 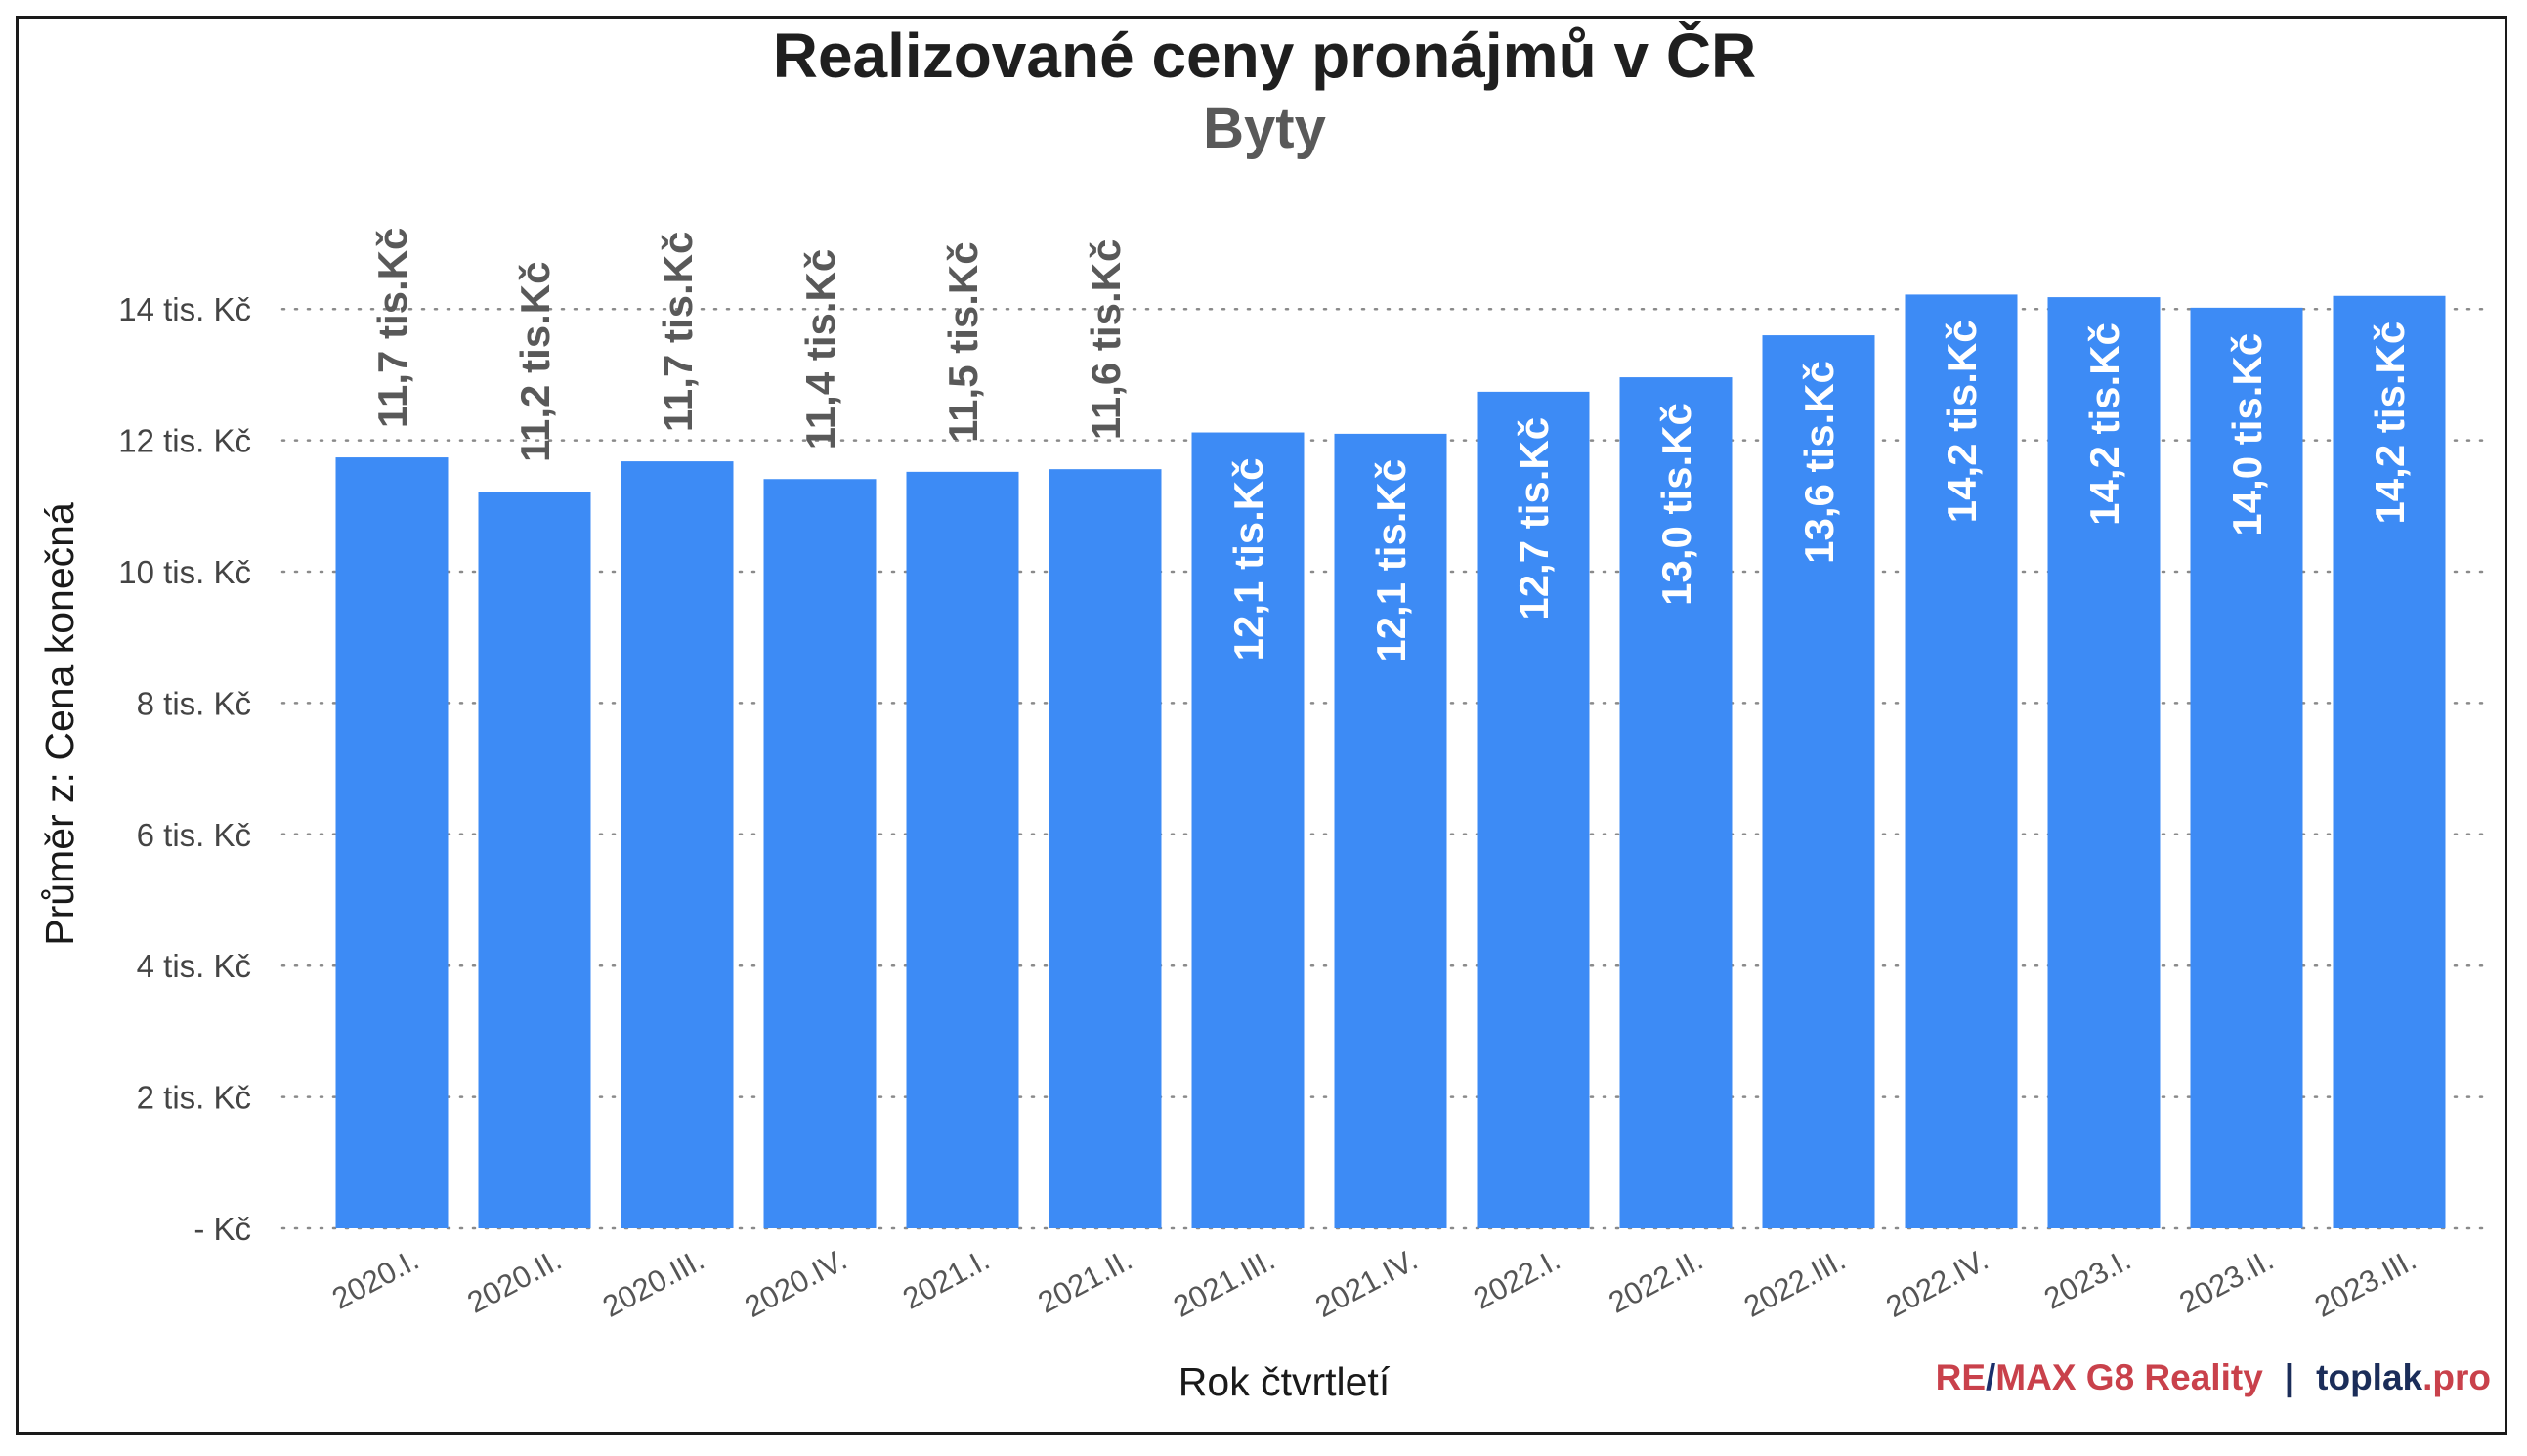 I want to click on x-tick-label: 2023.I., so click(x=2087, y=1278).